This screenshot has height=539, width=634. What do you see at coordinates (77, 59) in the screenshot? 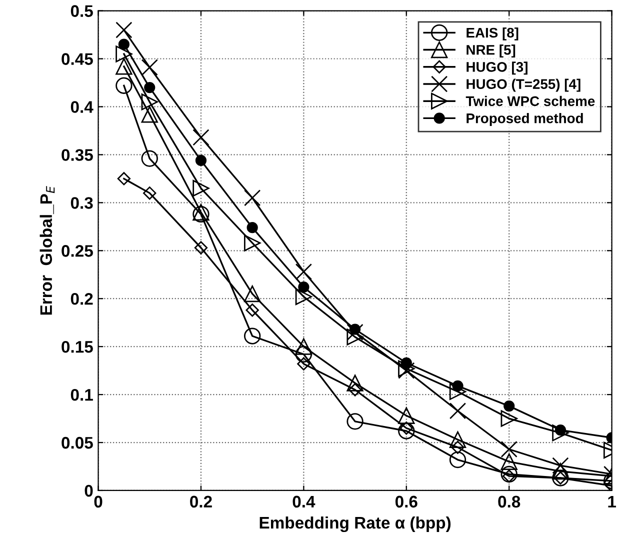
I see `y-tick-label: 0.45` at bounding box center [77, 59].